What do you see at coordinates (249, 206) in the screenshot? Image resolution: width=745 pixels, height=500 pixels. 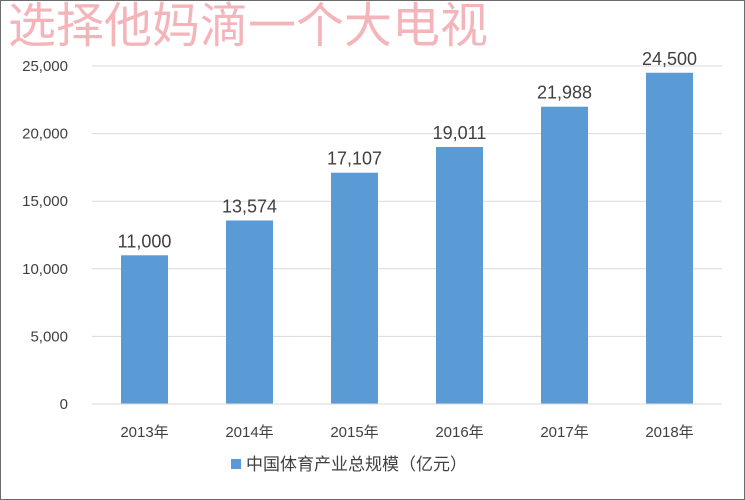 I see `data-label: 13,574` at bounding box center [249, 206].